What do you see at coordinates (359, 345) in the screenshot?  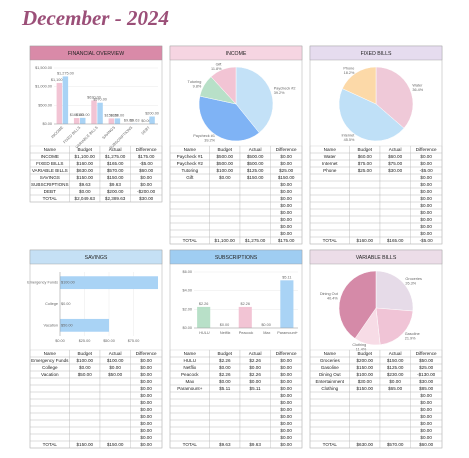 I see `slice-label: Clothing` at bounding box center [359, 345].